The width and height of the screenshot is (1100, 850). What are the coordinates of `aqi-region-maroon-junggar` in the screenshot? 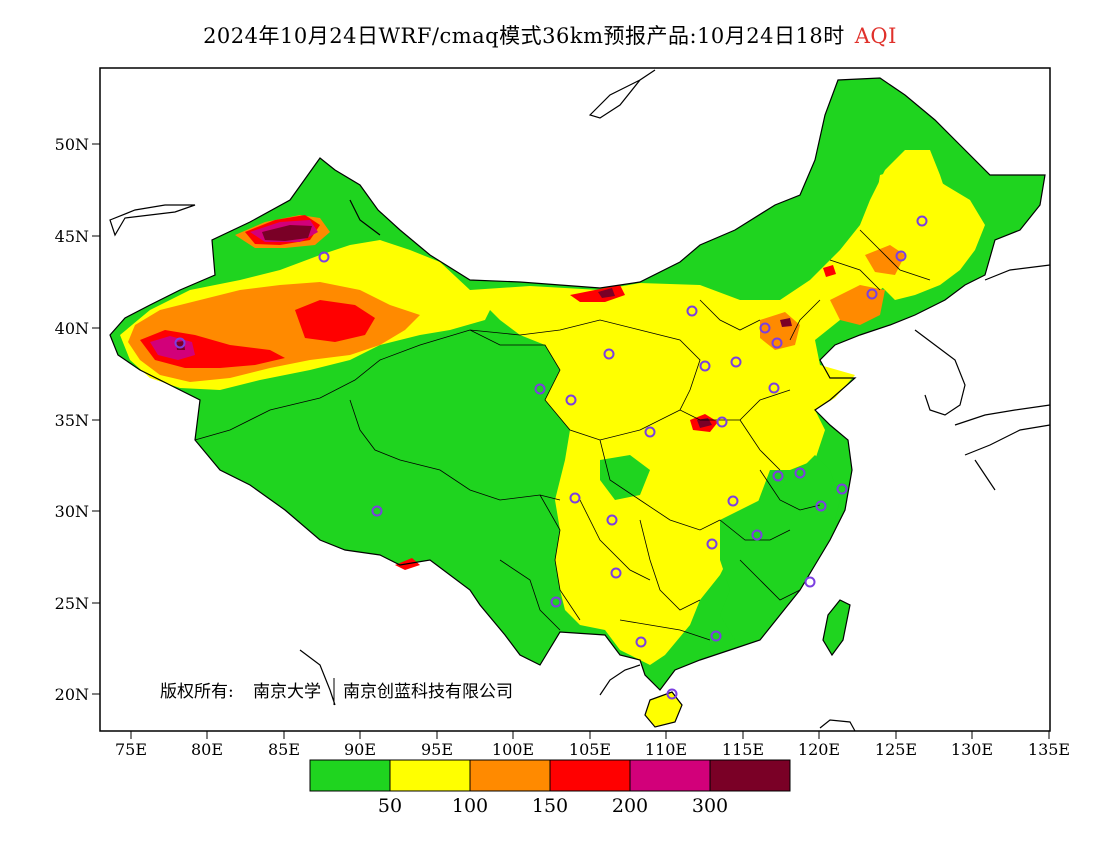 It's located at (287, 233).